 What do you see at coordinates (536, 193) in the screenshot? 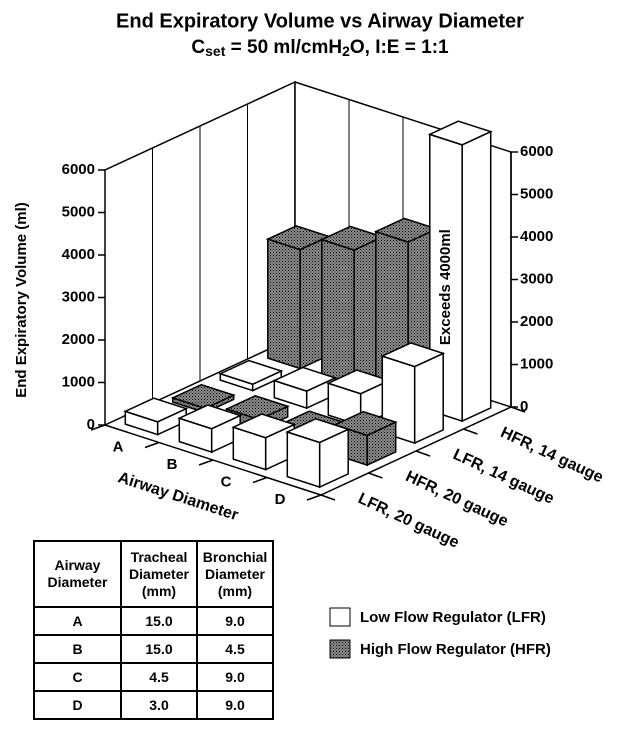
I see `y2-tick-label: 5000` at bounding box center [536, 193].